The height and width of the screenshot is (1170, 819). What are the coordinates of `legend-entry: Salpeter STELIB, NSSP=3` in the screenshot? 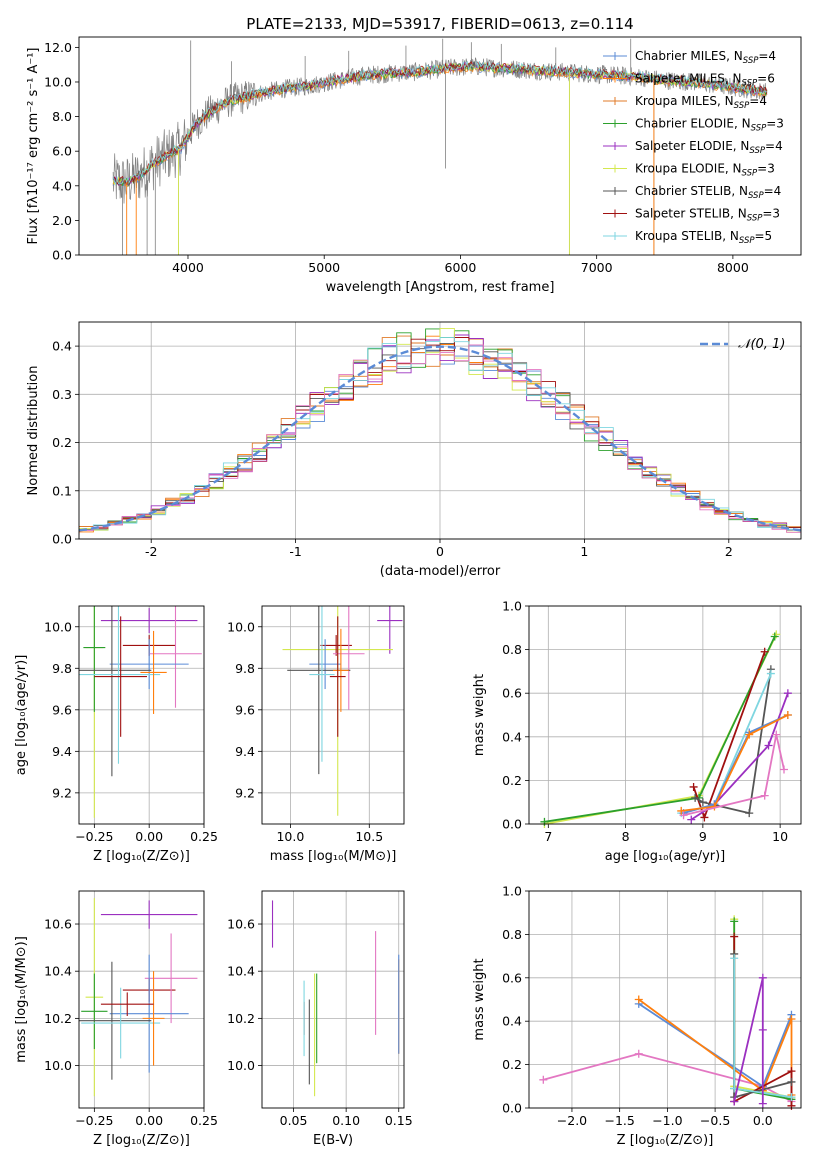 It's located at (707, 215).